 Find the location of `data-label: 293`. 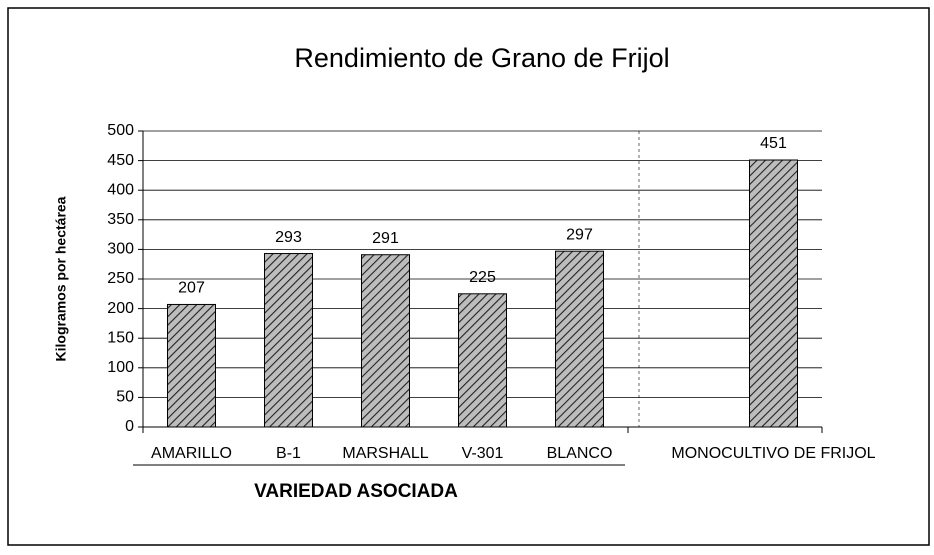

data-label: 293 is located at coordinates (288, 237).